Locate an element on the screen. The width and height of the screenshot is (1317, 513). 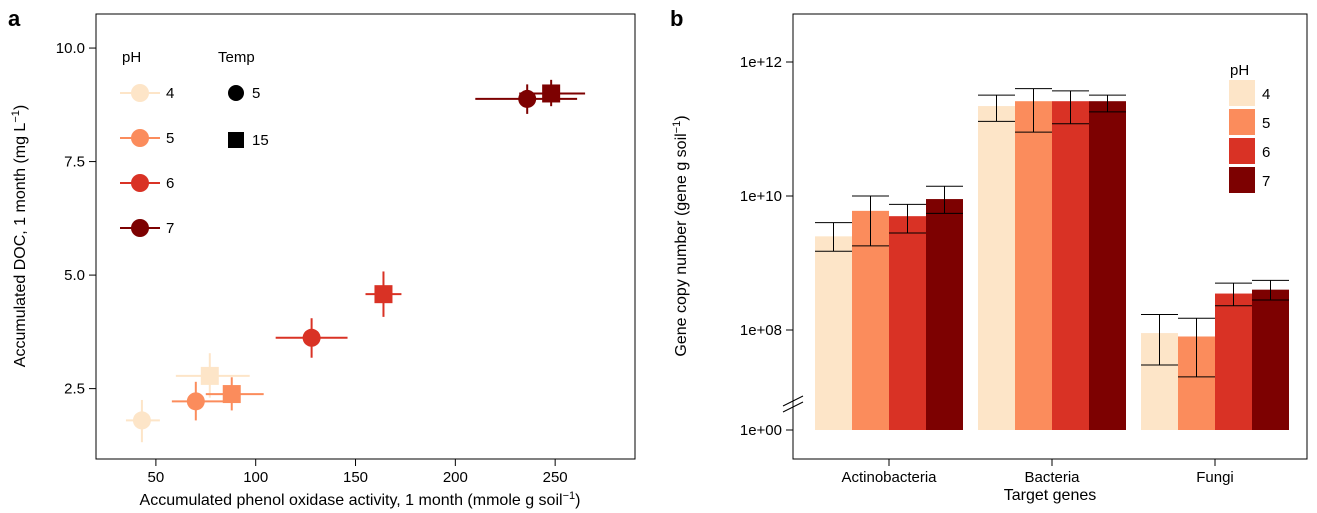
legend-ph-title: pH is located at coordinates (131, 57).